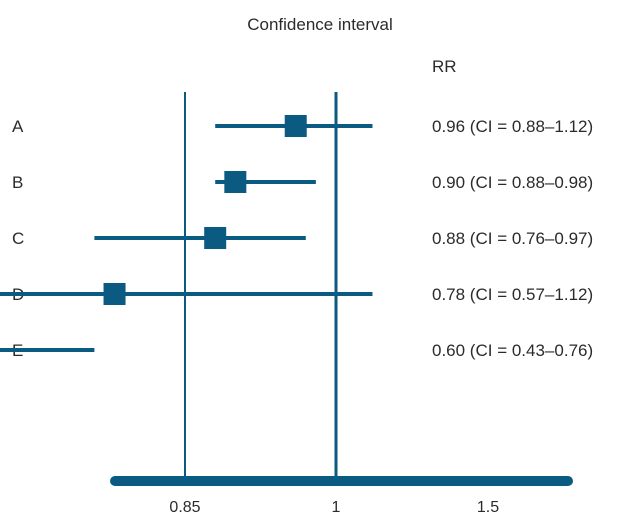 The image size is (640, 520). What do you see at coordinates (320, 24) in the screenshot?
I see `chart-title: Confidence interval` at bounding box center [320, 24].